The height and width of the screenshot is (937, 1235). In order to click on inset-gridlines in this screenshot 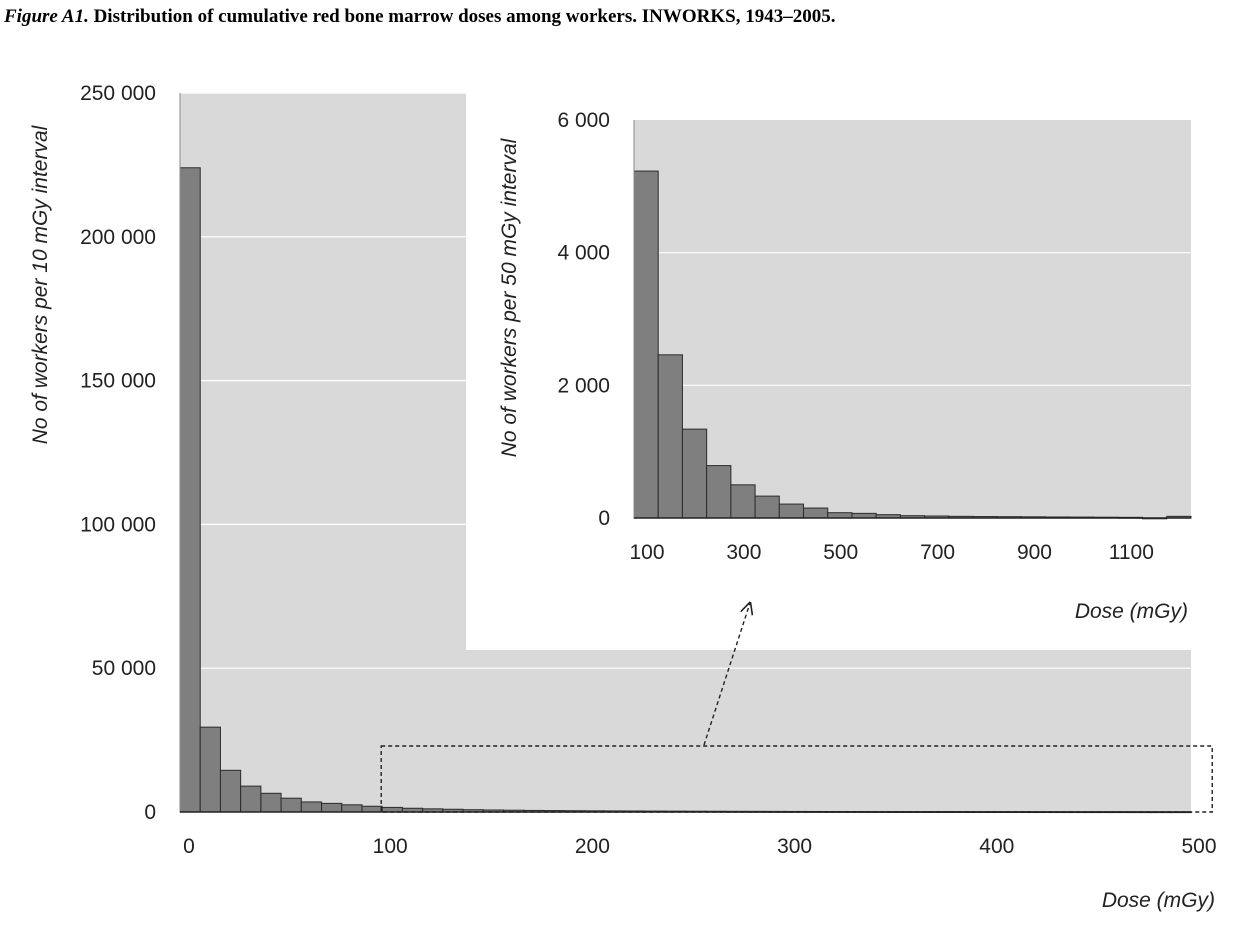, I will do `click(912, 319)`.